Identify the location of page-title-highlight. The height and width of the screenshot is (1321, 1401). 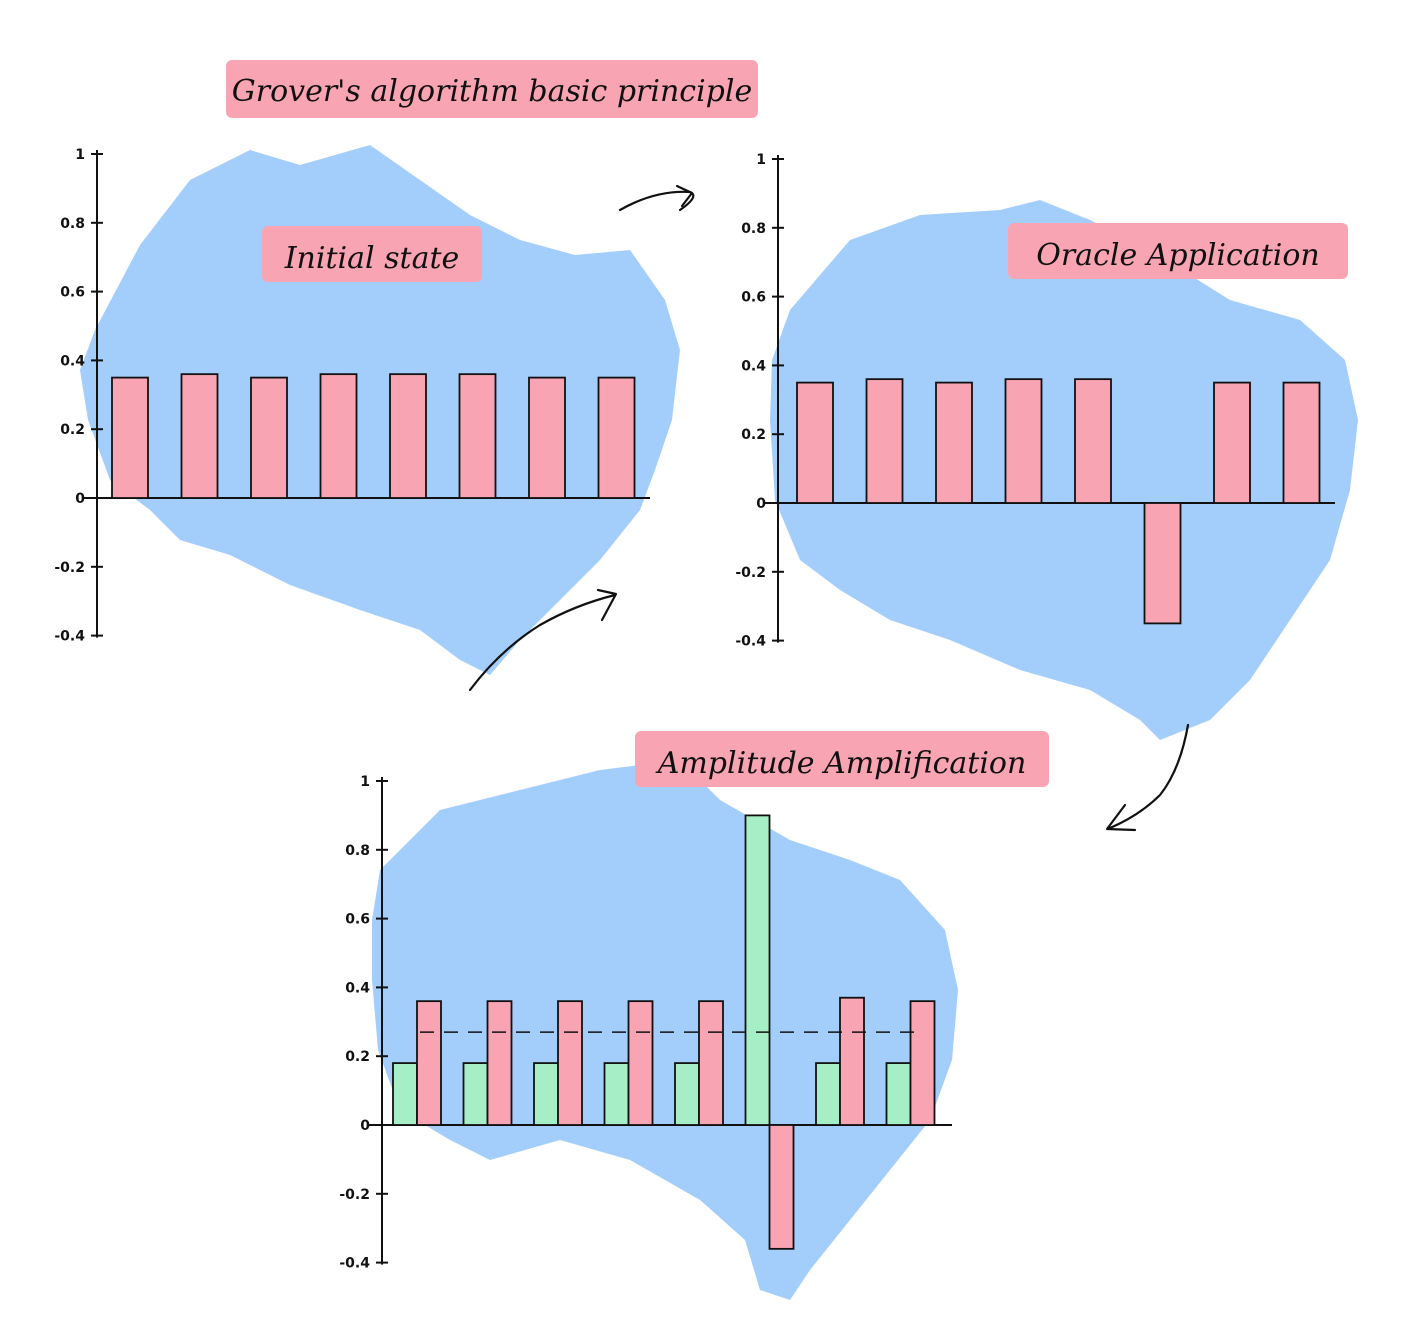
(492, 89).